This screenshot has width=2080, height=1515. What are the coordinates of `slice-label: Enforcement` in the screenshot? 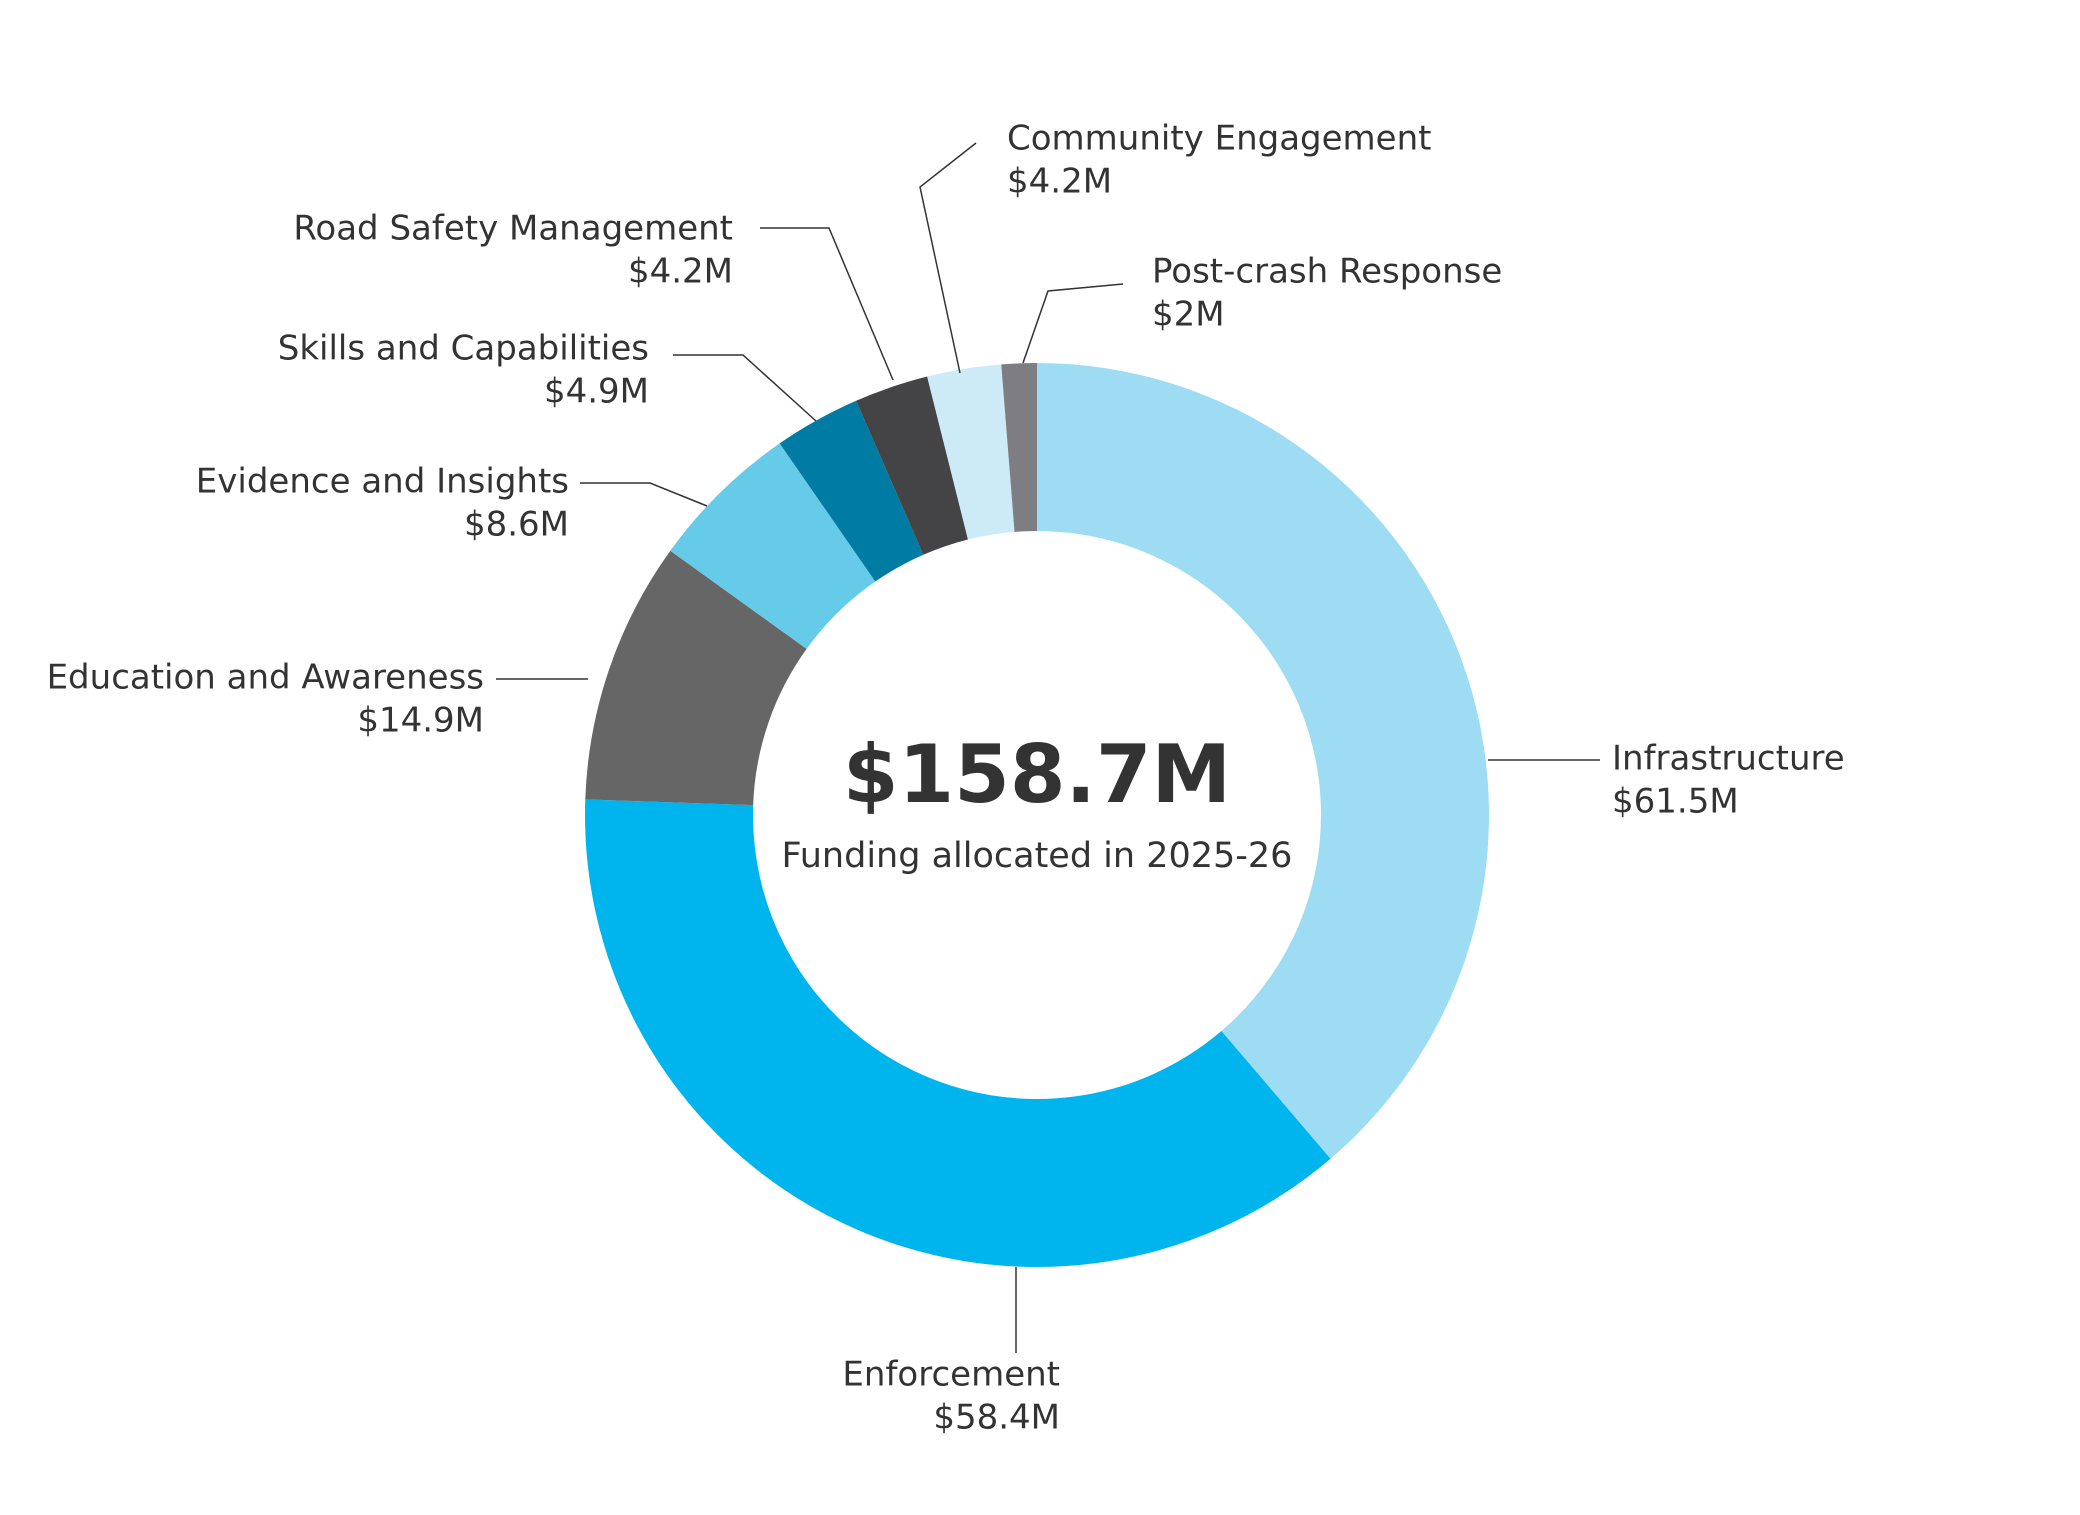 It's located at (951, 1375).